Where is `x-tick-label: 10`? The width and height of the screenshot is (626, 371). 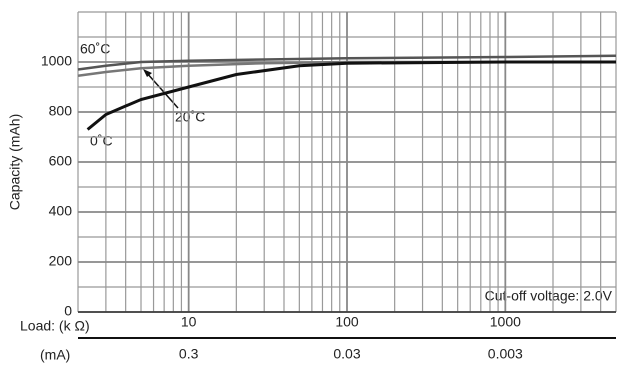 x-tick-label: 10 is located at coordinates (189, 322).